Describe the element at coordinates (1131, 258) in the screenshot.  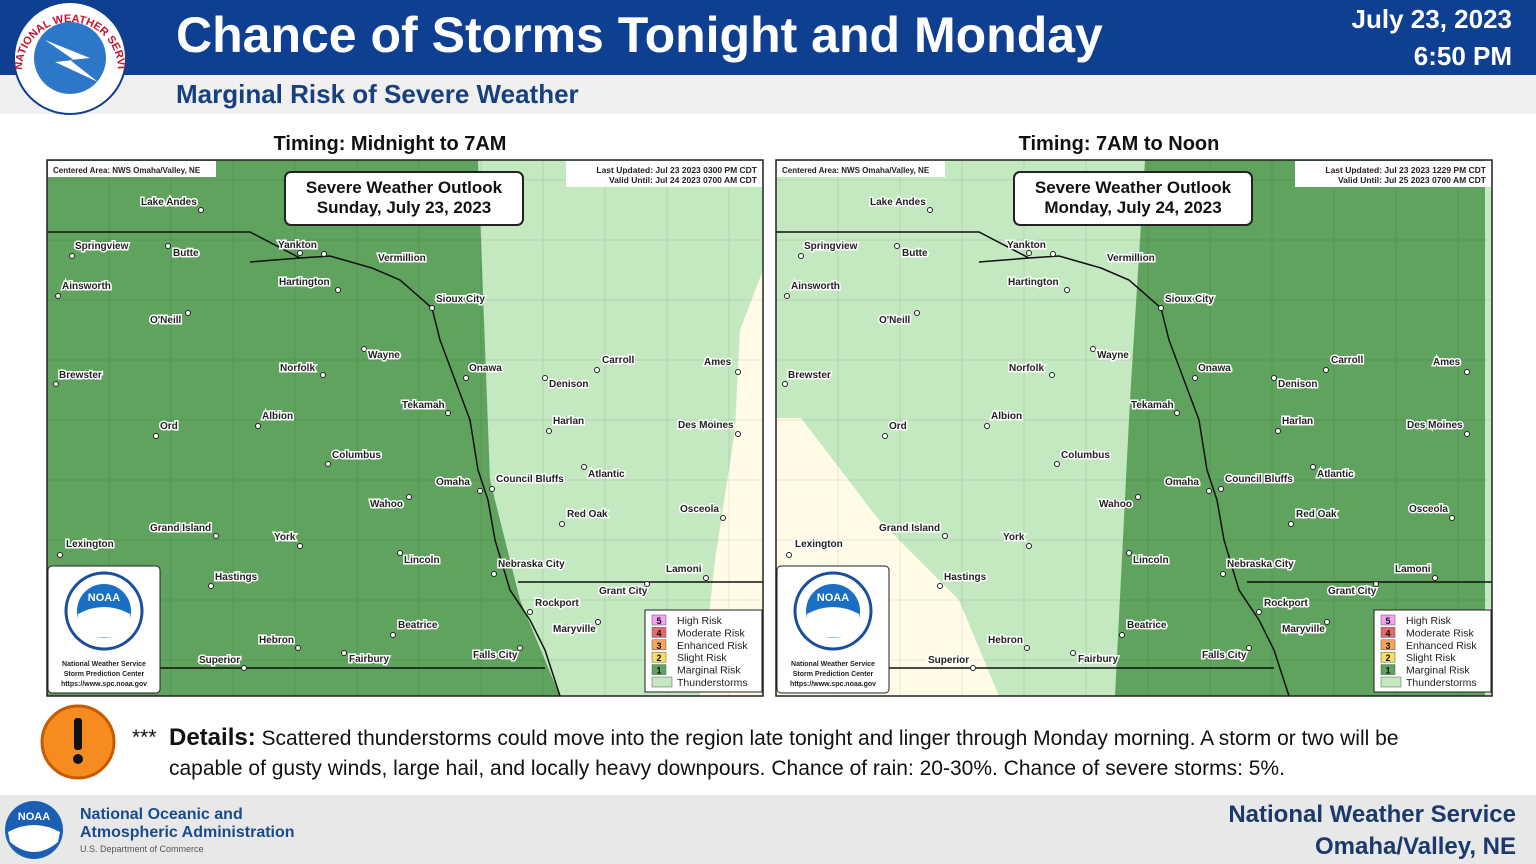
I see `city-label: Vermillion` at that location.